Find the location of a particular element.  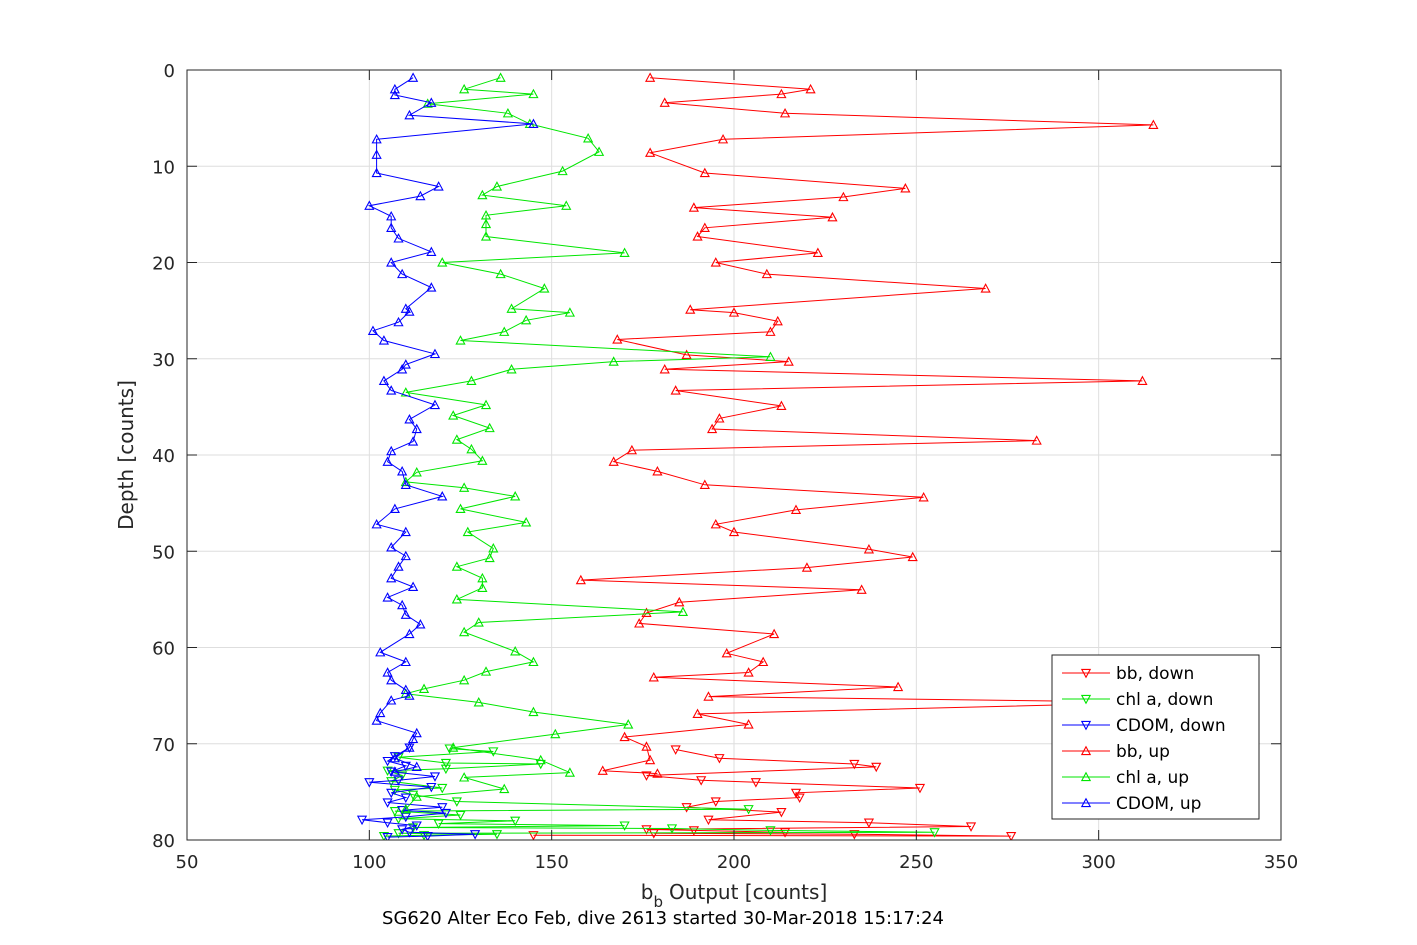

y-axis-label: Depth [counts] is located at coordinates (126, 455).